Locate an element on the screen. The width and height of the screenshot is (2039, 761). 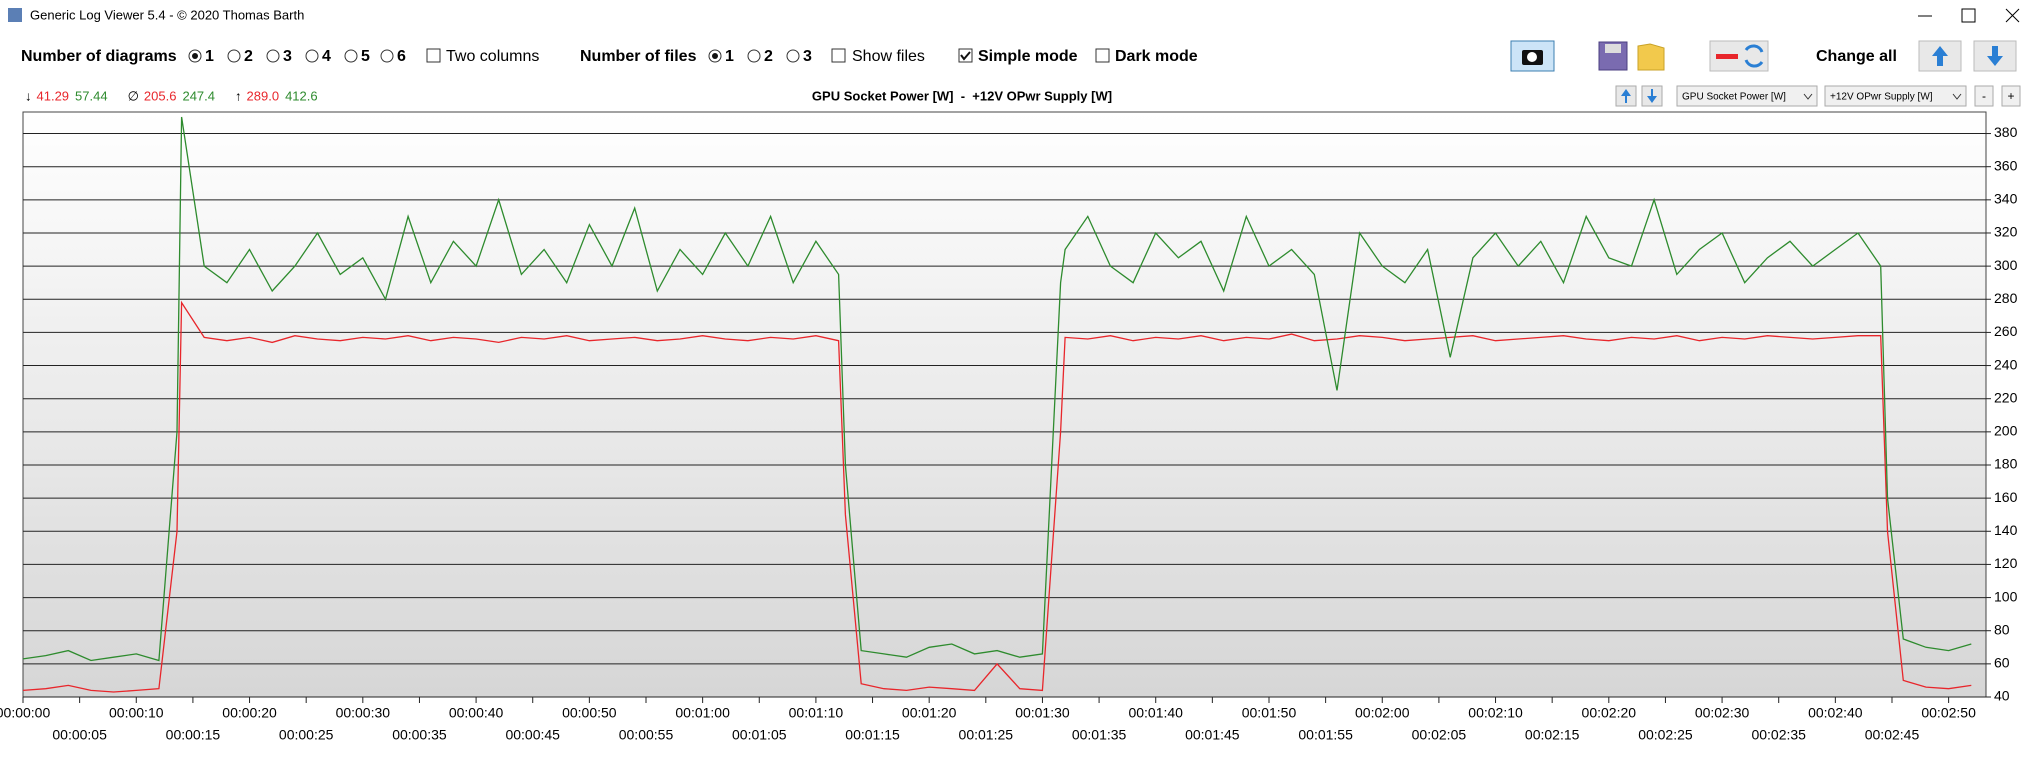
stat-value: 289.0 is located at coordinates (263, 95).